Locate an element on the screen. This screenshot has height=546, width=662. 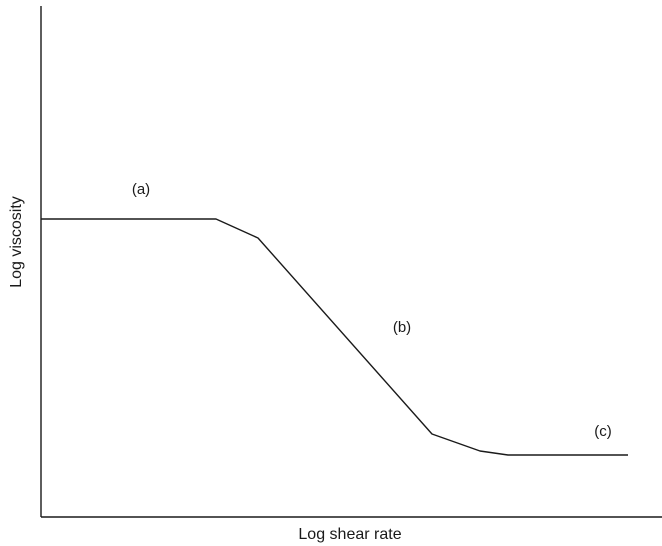
region-label-b: (b) is located at coordinates (402, 327).